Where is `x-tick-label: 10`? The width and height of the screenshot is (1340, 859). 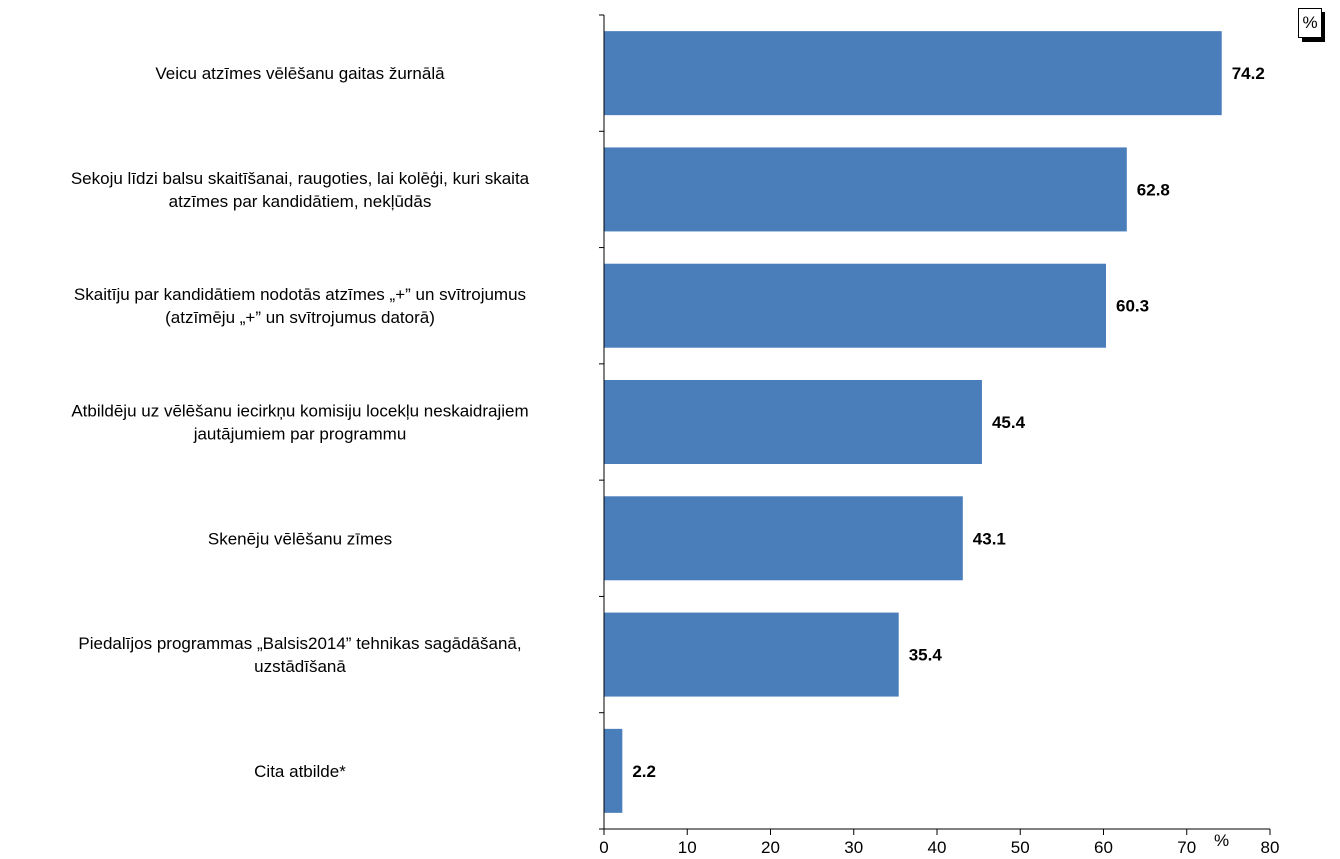 x-tick-label: 10 is located at coordinates (687, 847).